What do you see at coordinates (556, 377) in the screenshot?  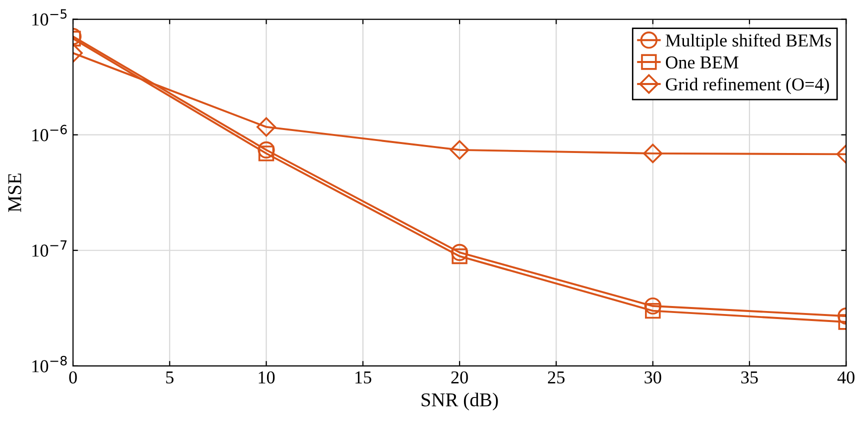 I see `x-tick-label: 25` at bounding box center [556, 377].